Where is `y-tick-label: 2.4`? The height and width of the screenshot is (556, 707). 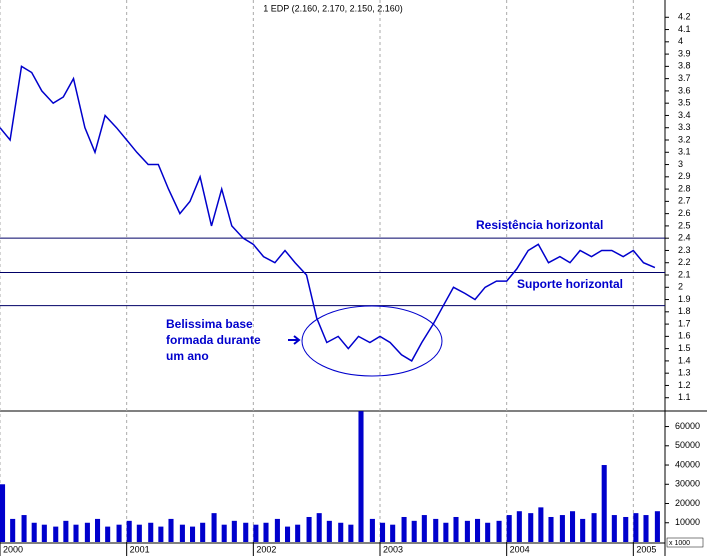
y-tick-label: 2.4 is located at coordinates (684, 238).